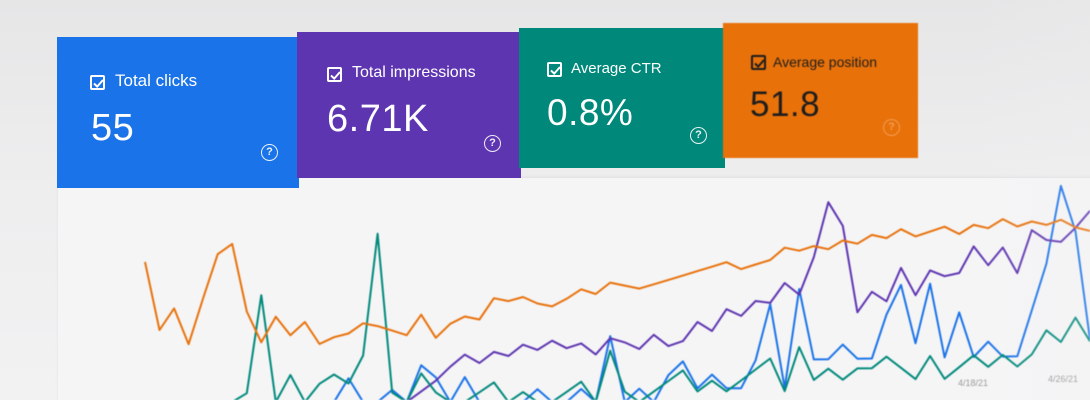 The height and width of the screenshot is (400, 1090). Describe the element at coordinates (378, 119) in the screenshot. I see `card-value: 6.71K` at that location.